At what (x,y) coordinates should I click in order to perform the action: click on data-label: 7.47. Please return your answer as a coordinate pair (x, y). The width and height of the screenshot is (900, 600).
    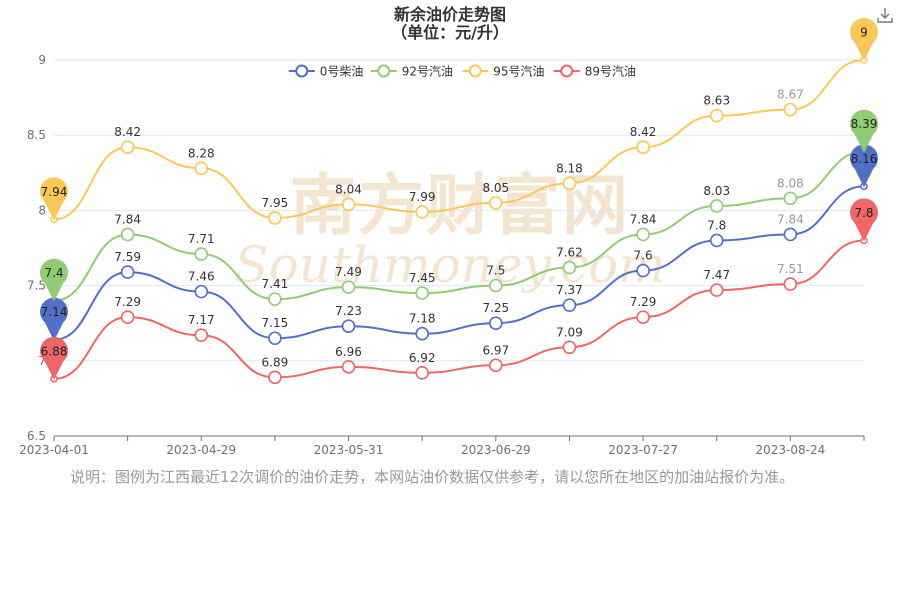
    Looking at the image, I should click on (716, 275).